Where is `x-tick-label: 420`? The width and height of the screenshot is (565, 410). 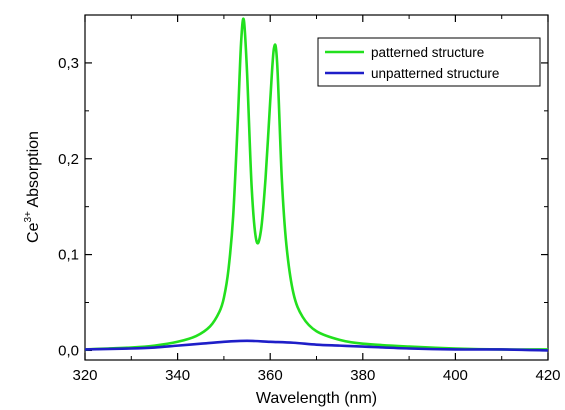
x-tick-label: 420 is located at coordinates (547, 375).